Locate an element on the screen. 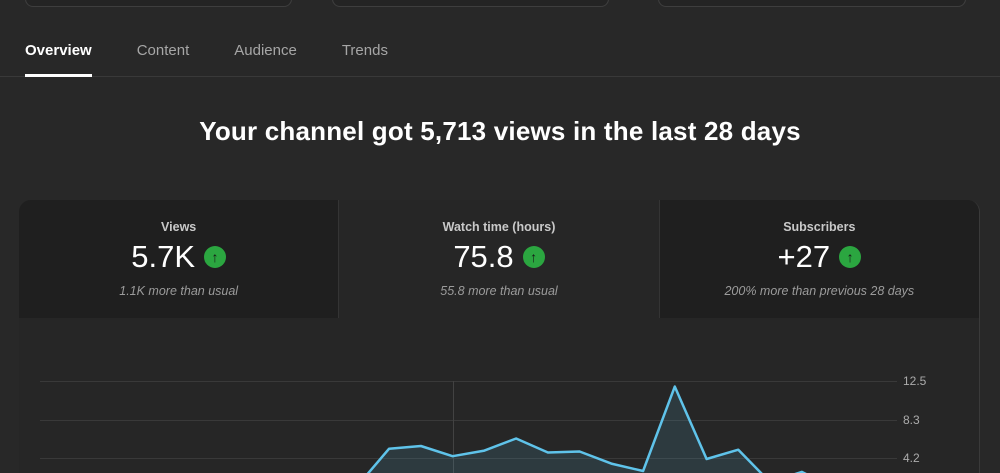 Image resolution: width=1000 pixels, height=473 pixels. metric-tab-views: Views 5.7K ↑ 1.1K more than usual is located at coordinates (179, 259).